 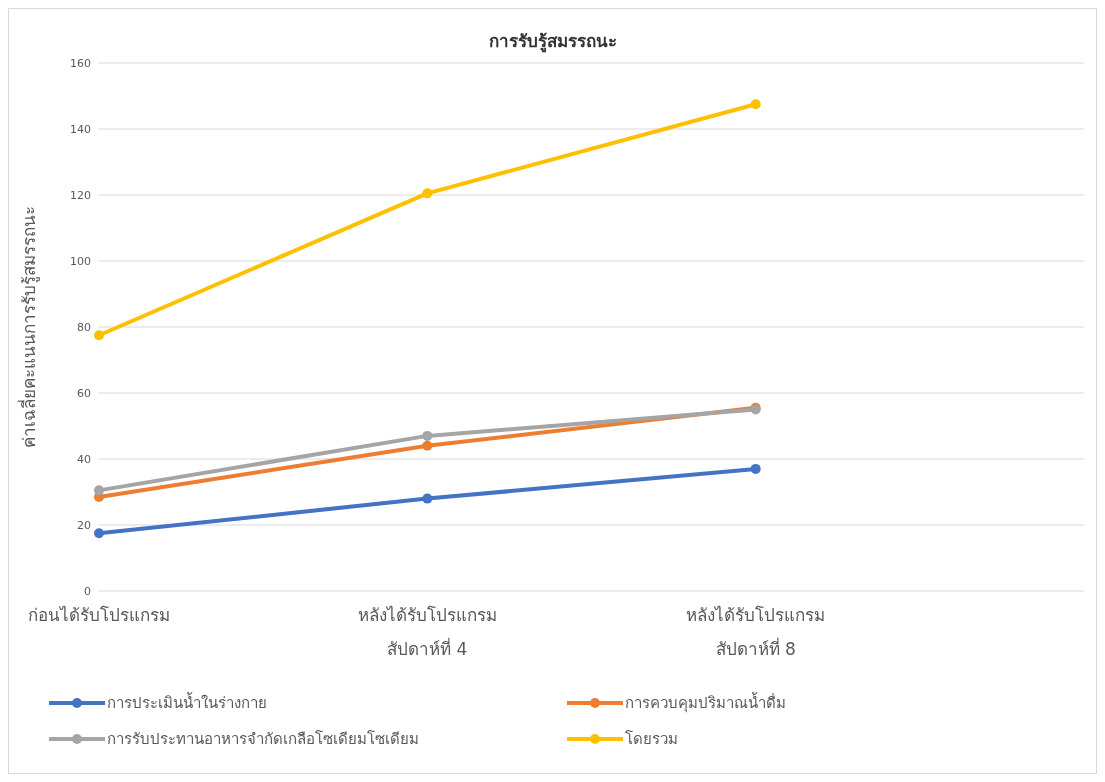 What do you see at coordinates (80, 195) in the screenshot?
I see `y-tick-label: 120` at bounding box center [80, 195].